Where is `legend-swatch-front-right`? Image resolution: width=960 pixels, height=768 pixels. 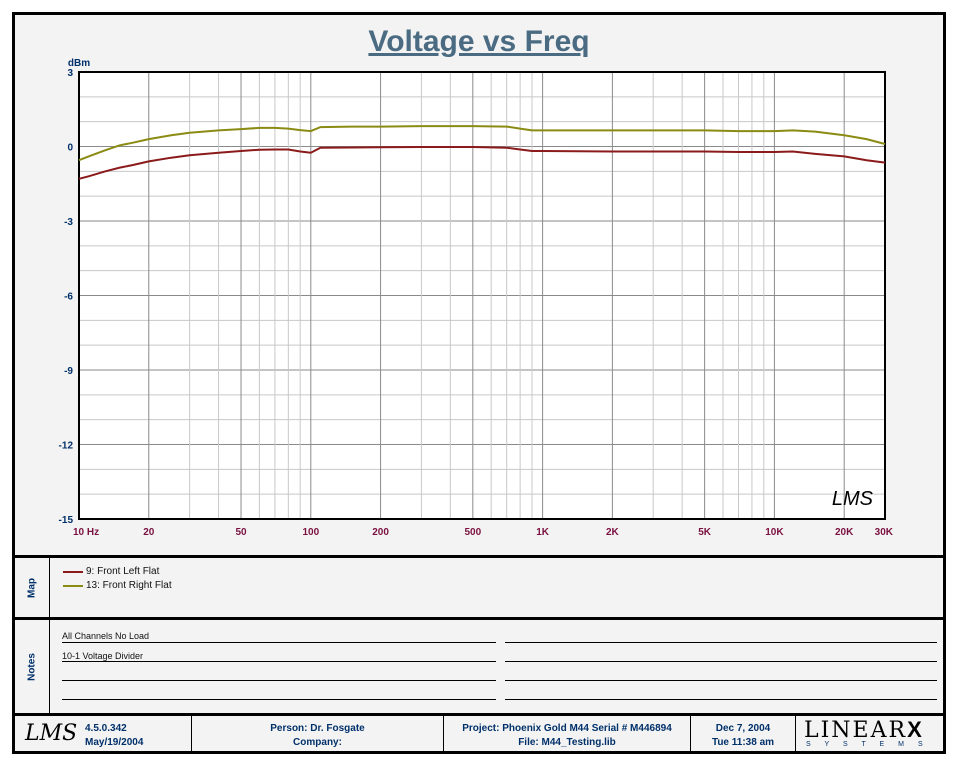
legend-swatch-front-right is located at coordinates (73, 585).